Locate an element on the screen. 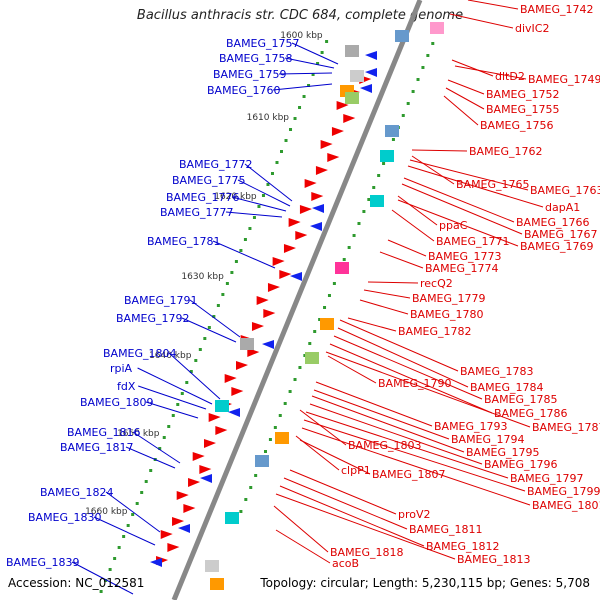 This screenshot has height=600, width=600. gene-label-left: BAMEG_1776 is located at coordinates (203, 197).